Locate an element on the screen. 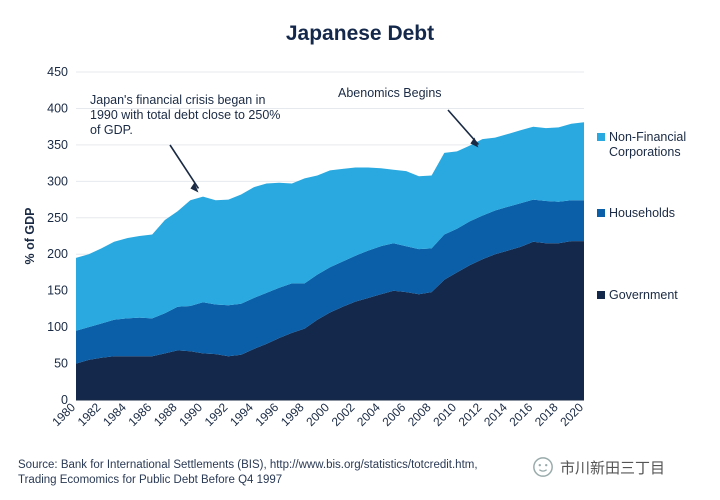 The width and height of the screenshot is (720, 500). y-tick-label: 200 is located at coordinates (57, 254).